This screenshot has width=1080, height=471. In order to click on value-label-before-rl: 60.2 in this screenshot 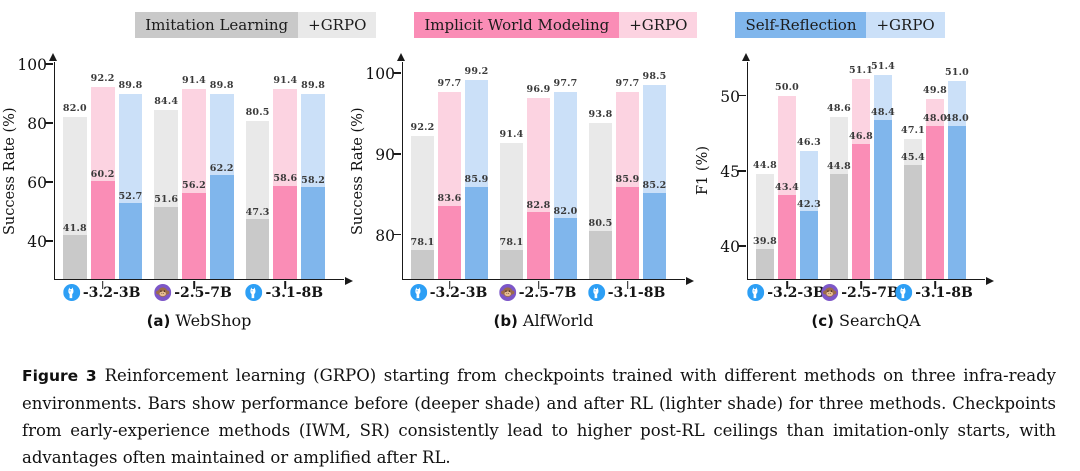, I will do `click(102, 174)`.